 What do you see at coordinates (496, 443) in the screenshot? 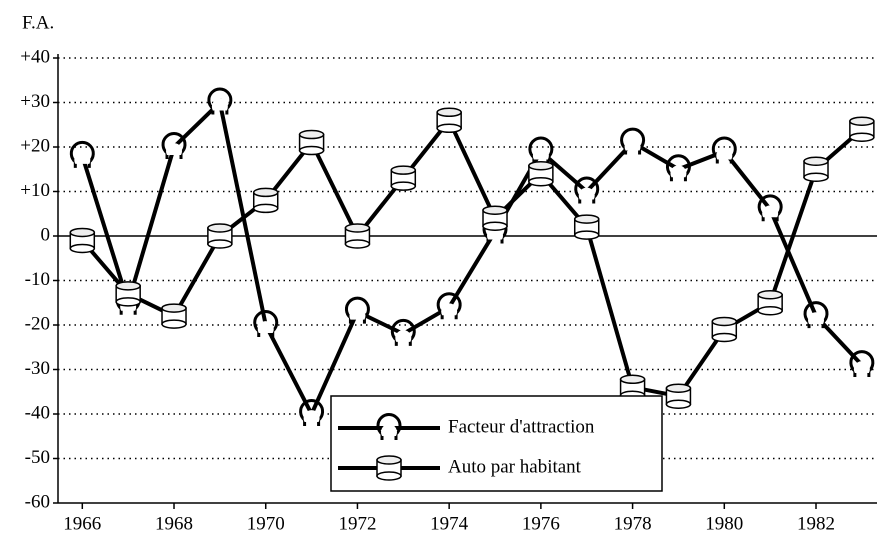
I see `legend: Facteur d'attraction Auto par habitant` at bounding box center [496, 443].